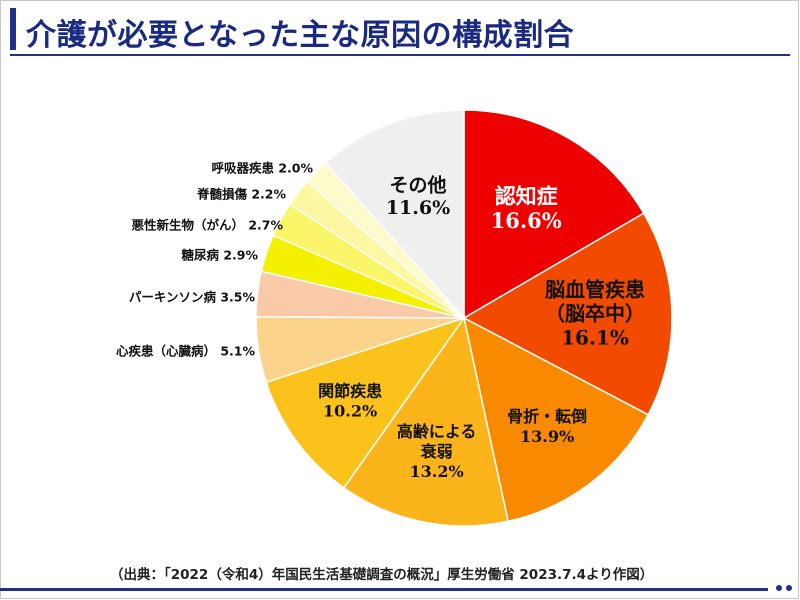 The height and width of the screenshot is (600, 800). Describe the element at coordinates (595, 338) in the screenshot. I see `slice-value-label: 16.1%` at that location.